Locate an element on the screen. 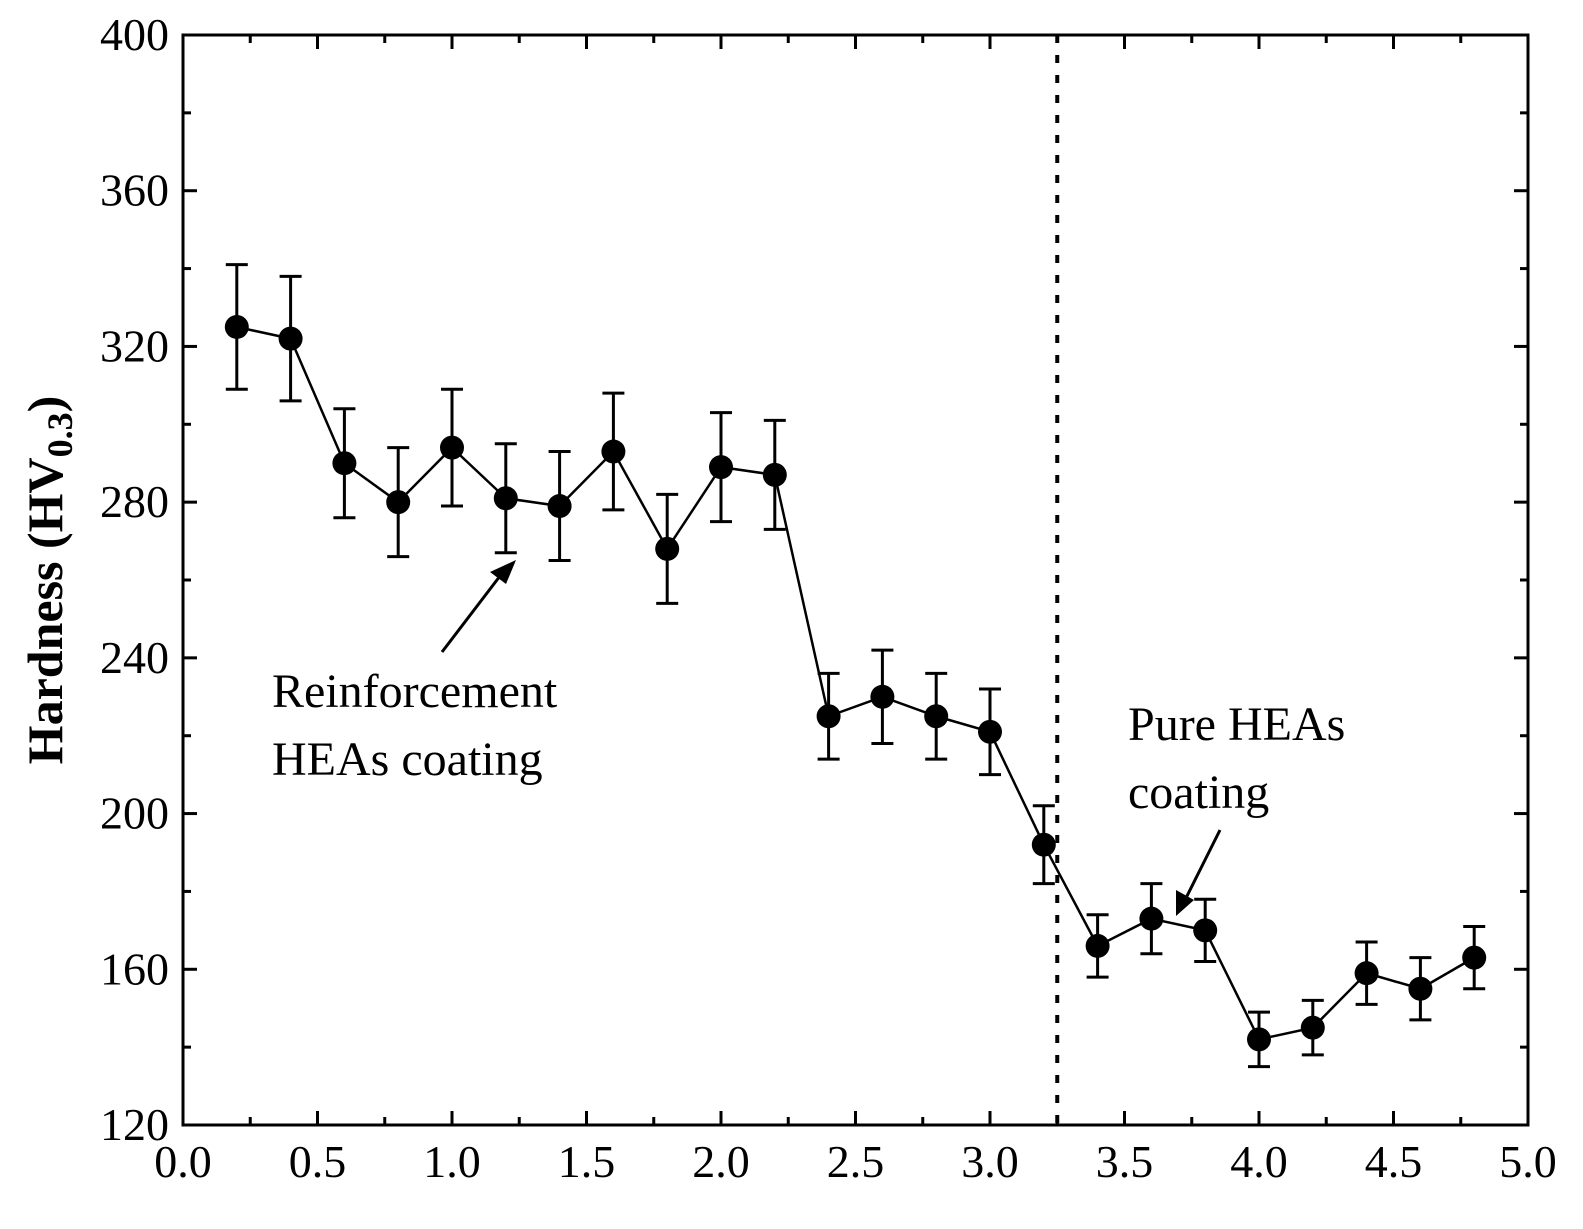 This screenshot has height=1229, width=1583. x-tick-label: 3.5 is located at coordinates (1125, 1161).